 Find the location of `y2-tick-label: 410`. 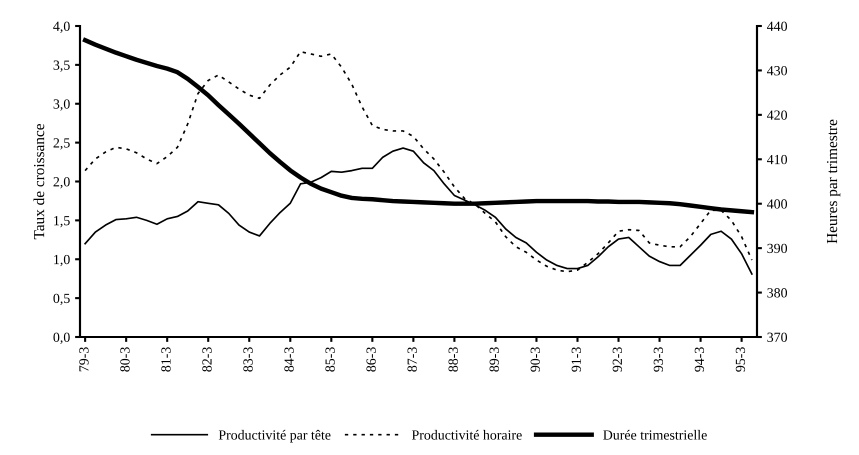

y2-tick-label: 410 is located at coordinates (777, 159).